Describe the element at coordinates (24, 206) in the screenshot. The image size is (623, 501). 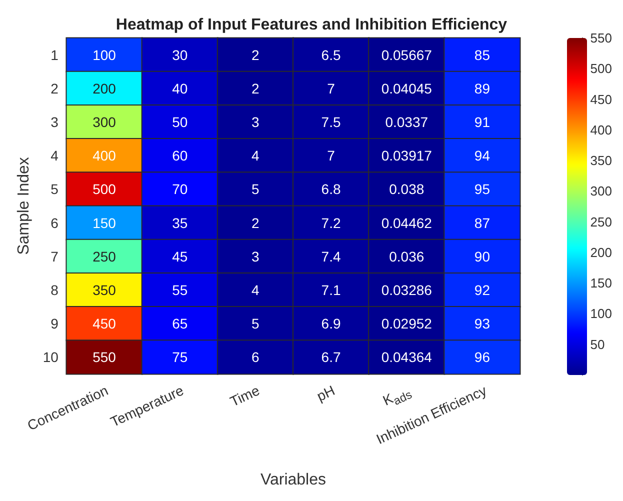
I see `y-axis-title: Sample Index` at that location.